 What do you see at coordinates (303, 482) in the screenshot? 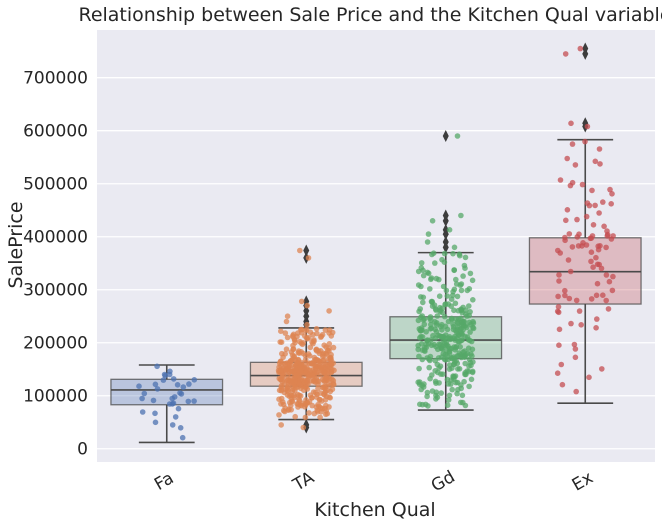
I see `x-tick-label: TA` at bounding box center [303, 482].